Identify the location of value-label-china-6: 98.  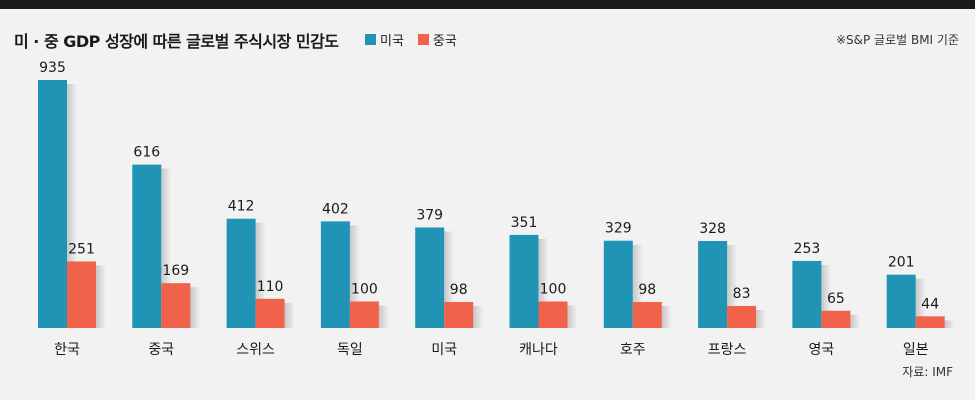
(647, 290).